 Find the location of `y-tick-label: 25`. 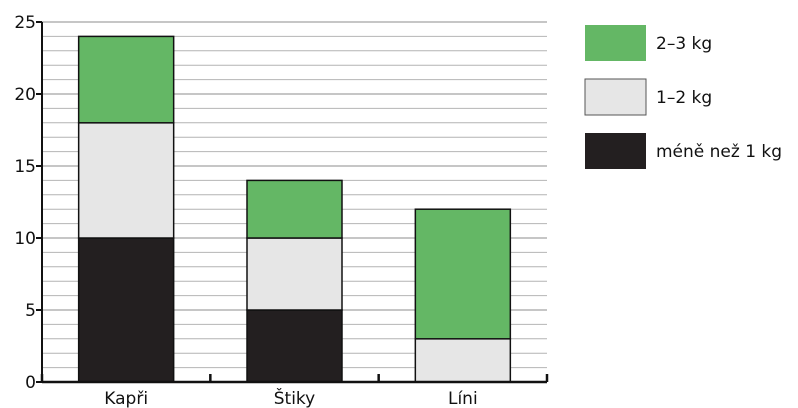

y-tick-label: 25 is located at coordinates (25, 23).